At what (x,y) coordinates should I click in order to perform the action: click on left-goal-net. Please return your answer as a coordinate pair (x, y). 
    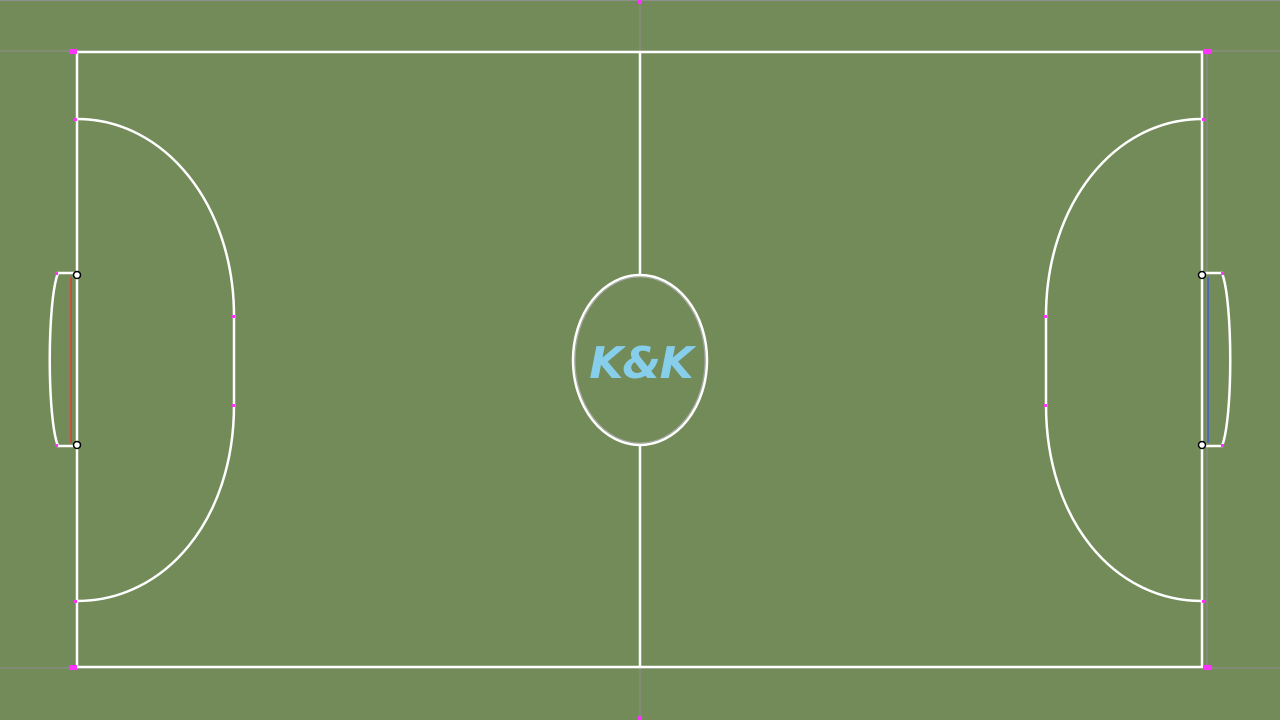
    Looking at the image, I should click on (62, 359).